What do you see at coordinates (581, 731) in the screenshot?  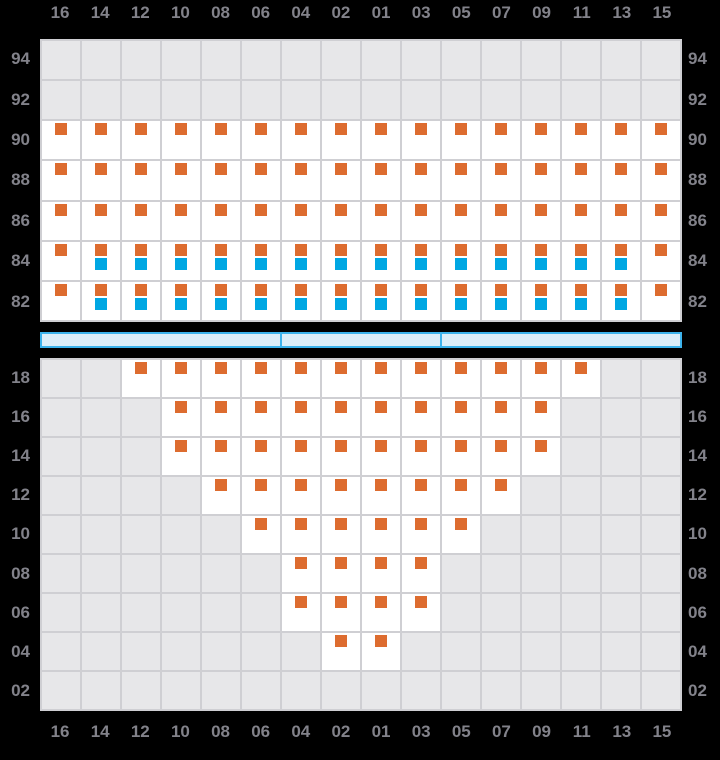 I see `column-label: 11` at bounding box center [581, 731].